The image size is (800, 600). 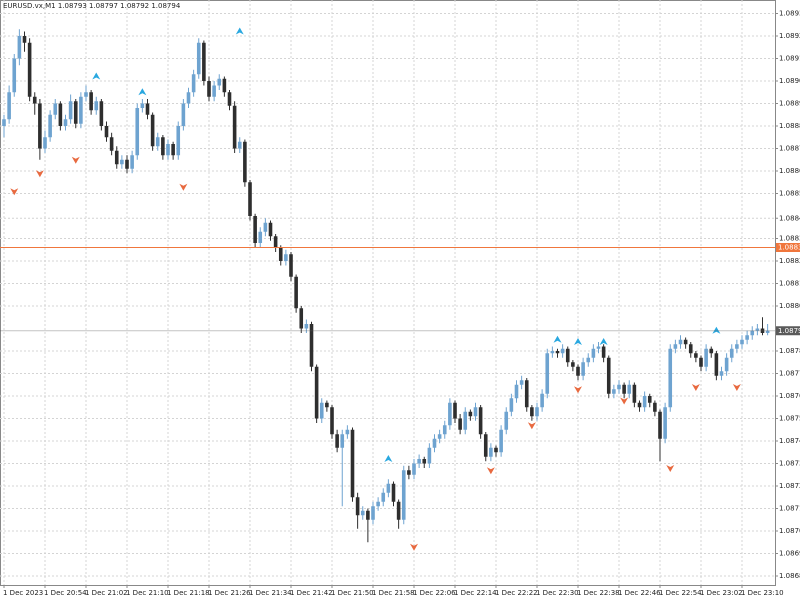 What do you see at coordinates (229, 593) in the screenshot?
I see `x-tick-label: 1 Dec 21:26` at bounding box center [229, 593].